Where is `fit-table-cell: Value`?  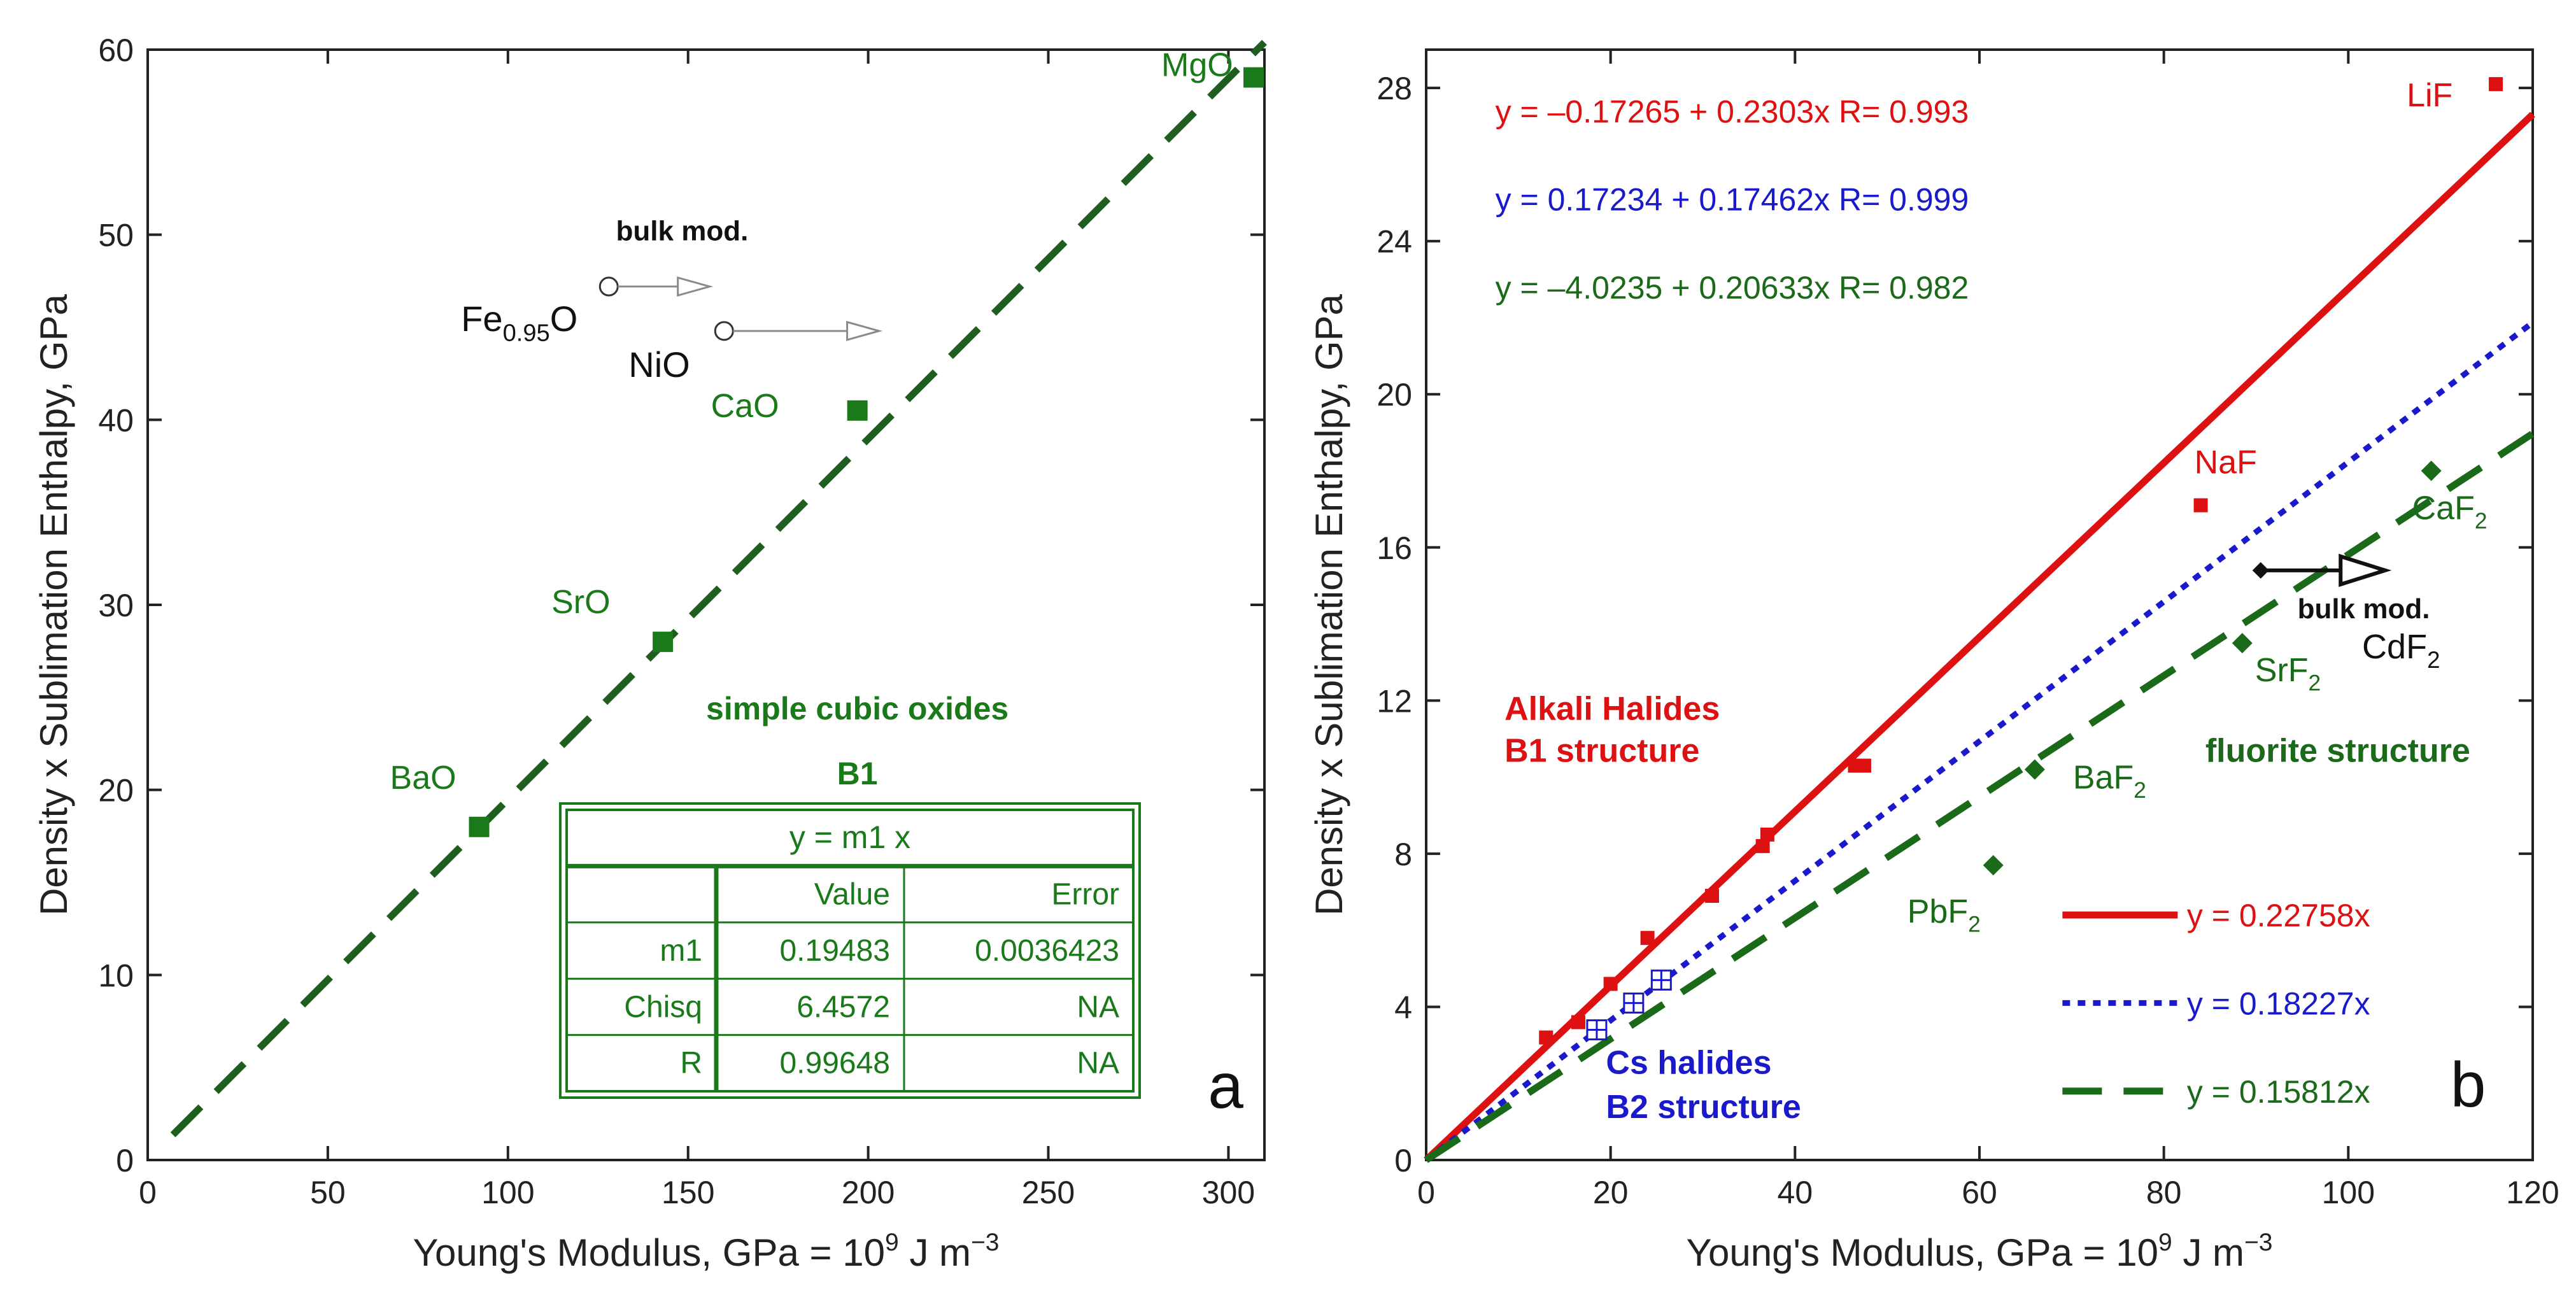
fit-table-cell: Value is located at coordinates (852, 895).